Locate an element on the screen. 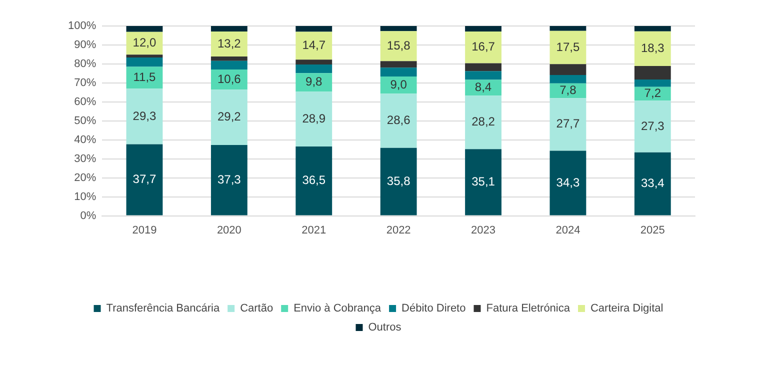 This screenshot has width=757, height=379. data-label: 28,9 is located at coordinates (314, 118).